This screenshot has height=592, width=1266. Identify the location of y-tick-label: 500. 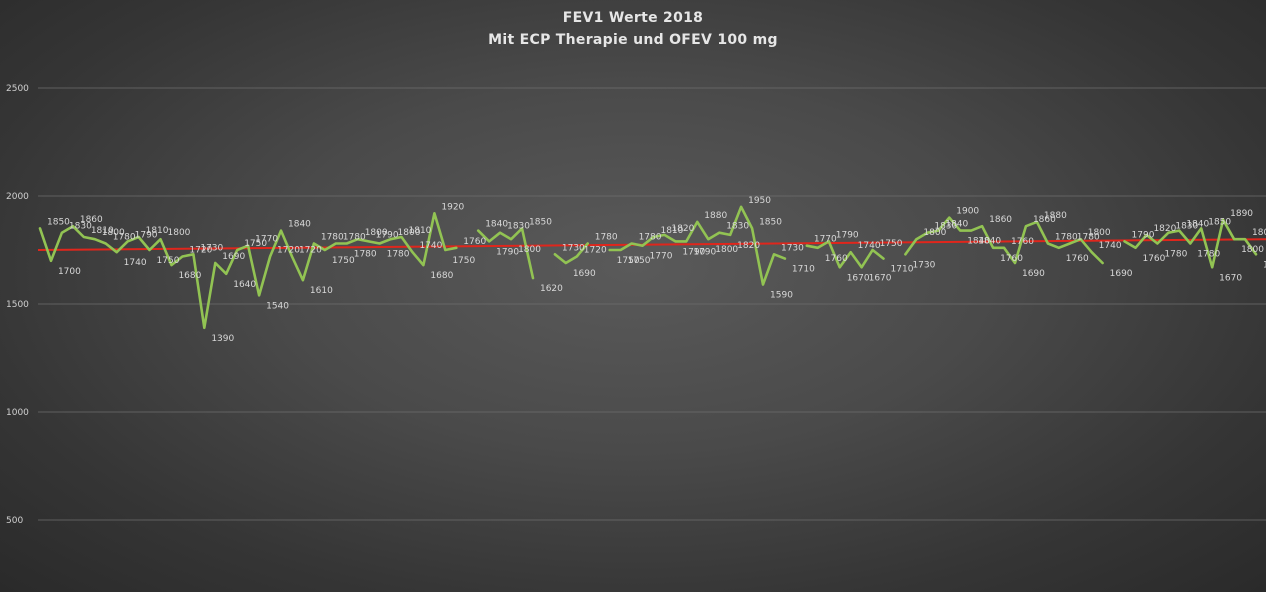
(14, 521).